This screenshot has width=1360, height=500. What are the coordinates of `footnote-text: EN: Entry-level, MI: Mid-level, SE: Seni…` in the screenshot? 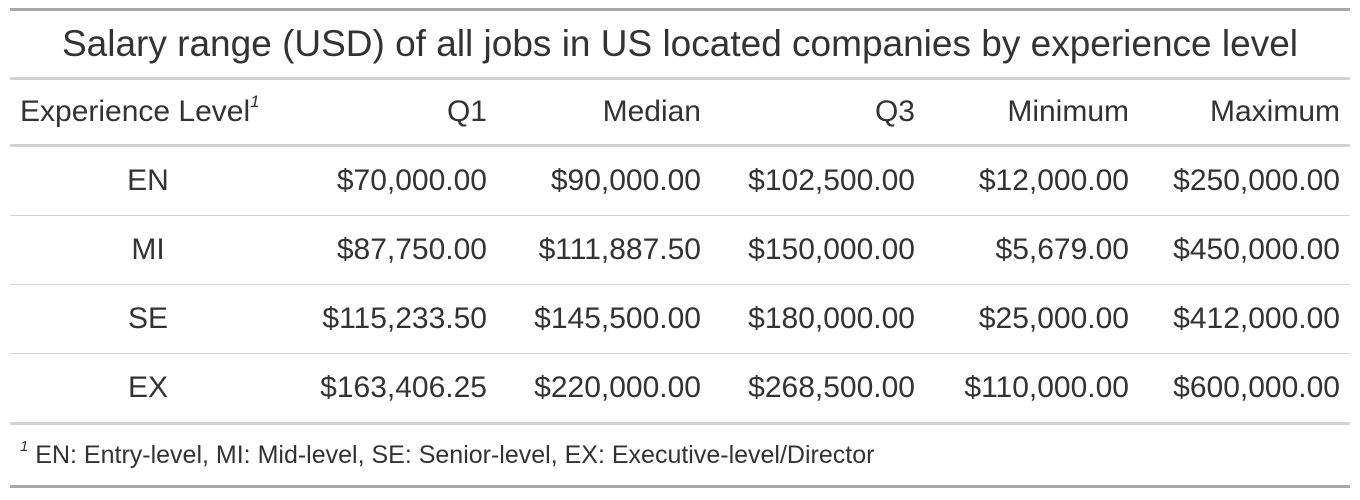 It's located at (455, 454).